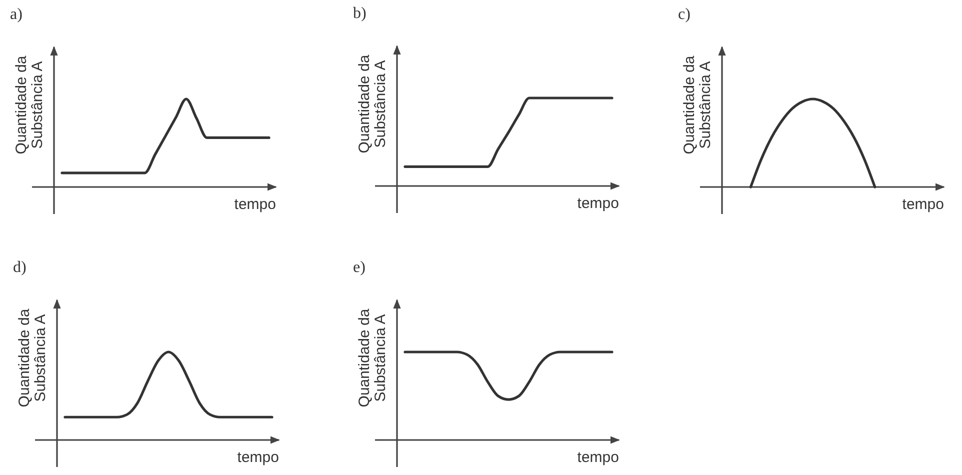 The height and width of the screenshot is (475, 962). Describe the element at coordinates (359, 13) in the screenshot. I see `chart-title: b)` at that location.